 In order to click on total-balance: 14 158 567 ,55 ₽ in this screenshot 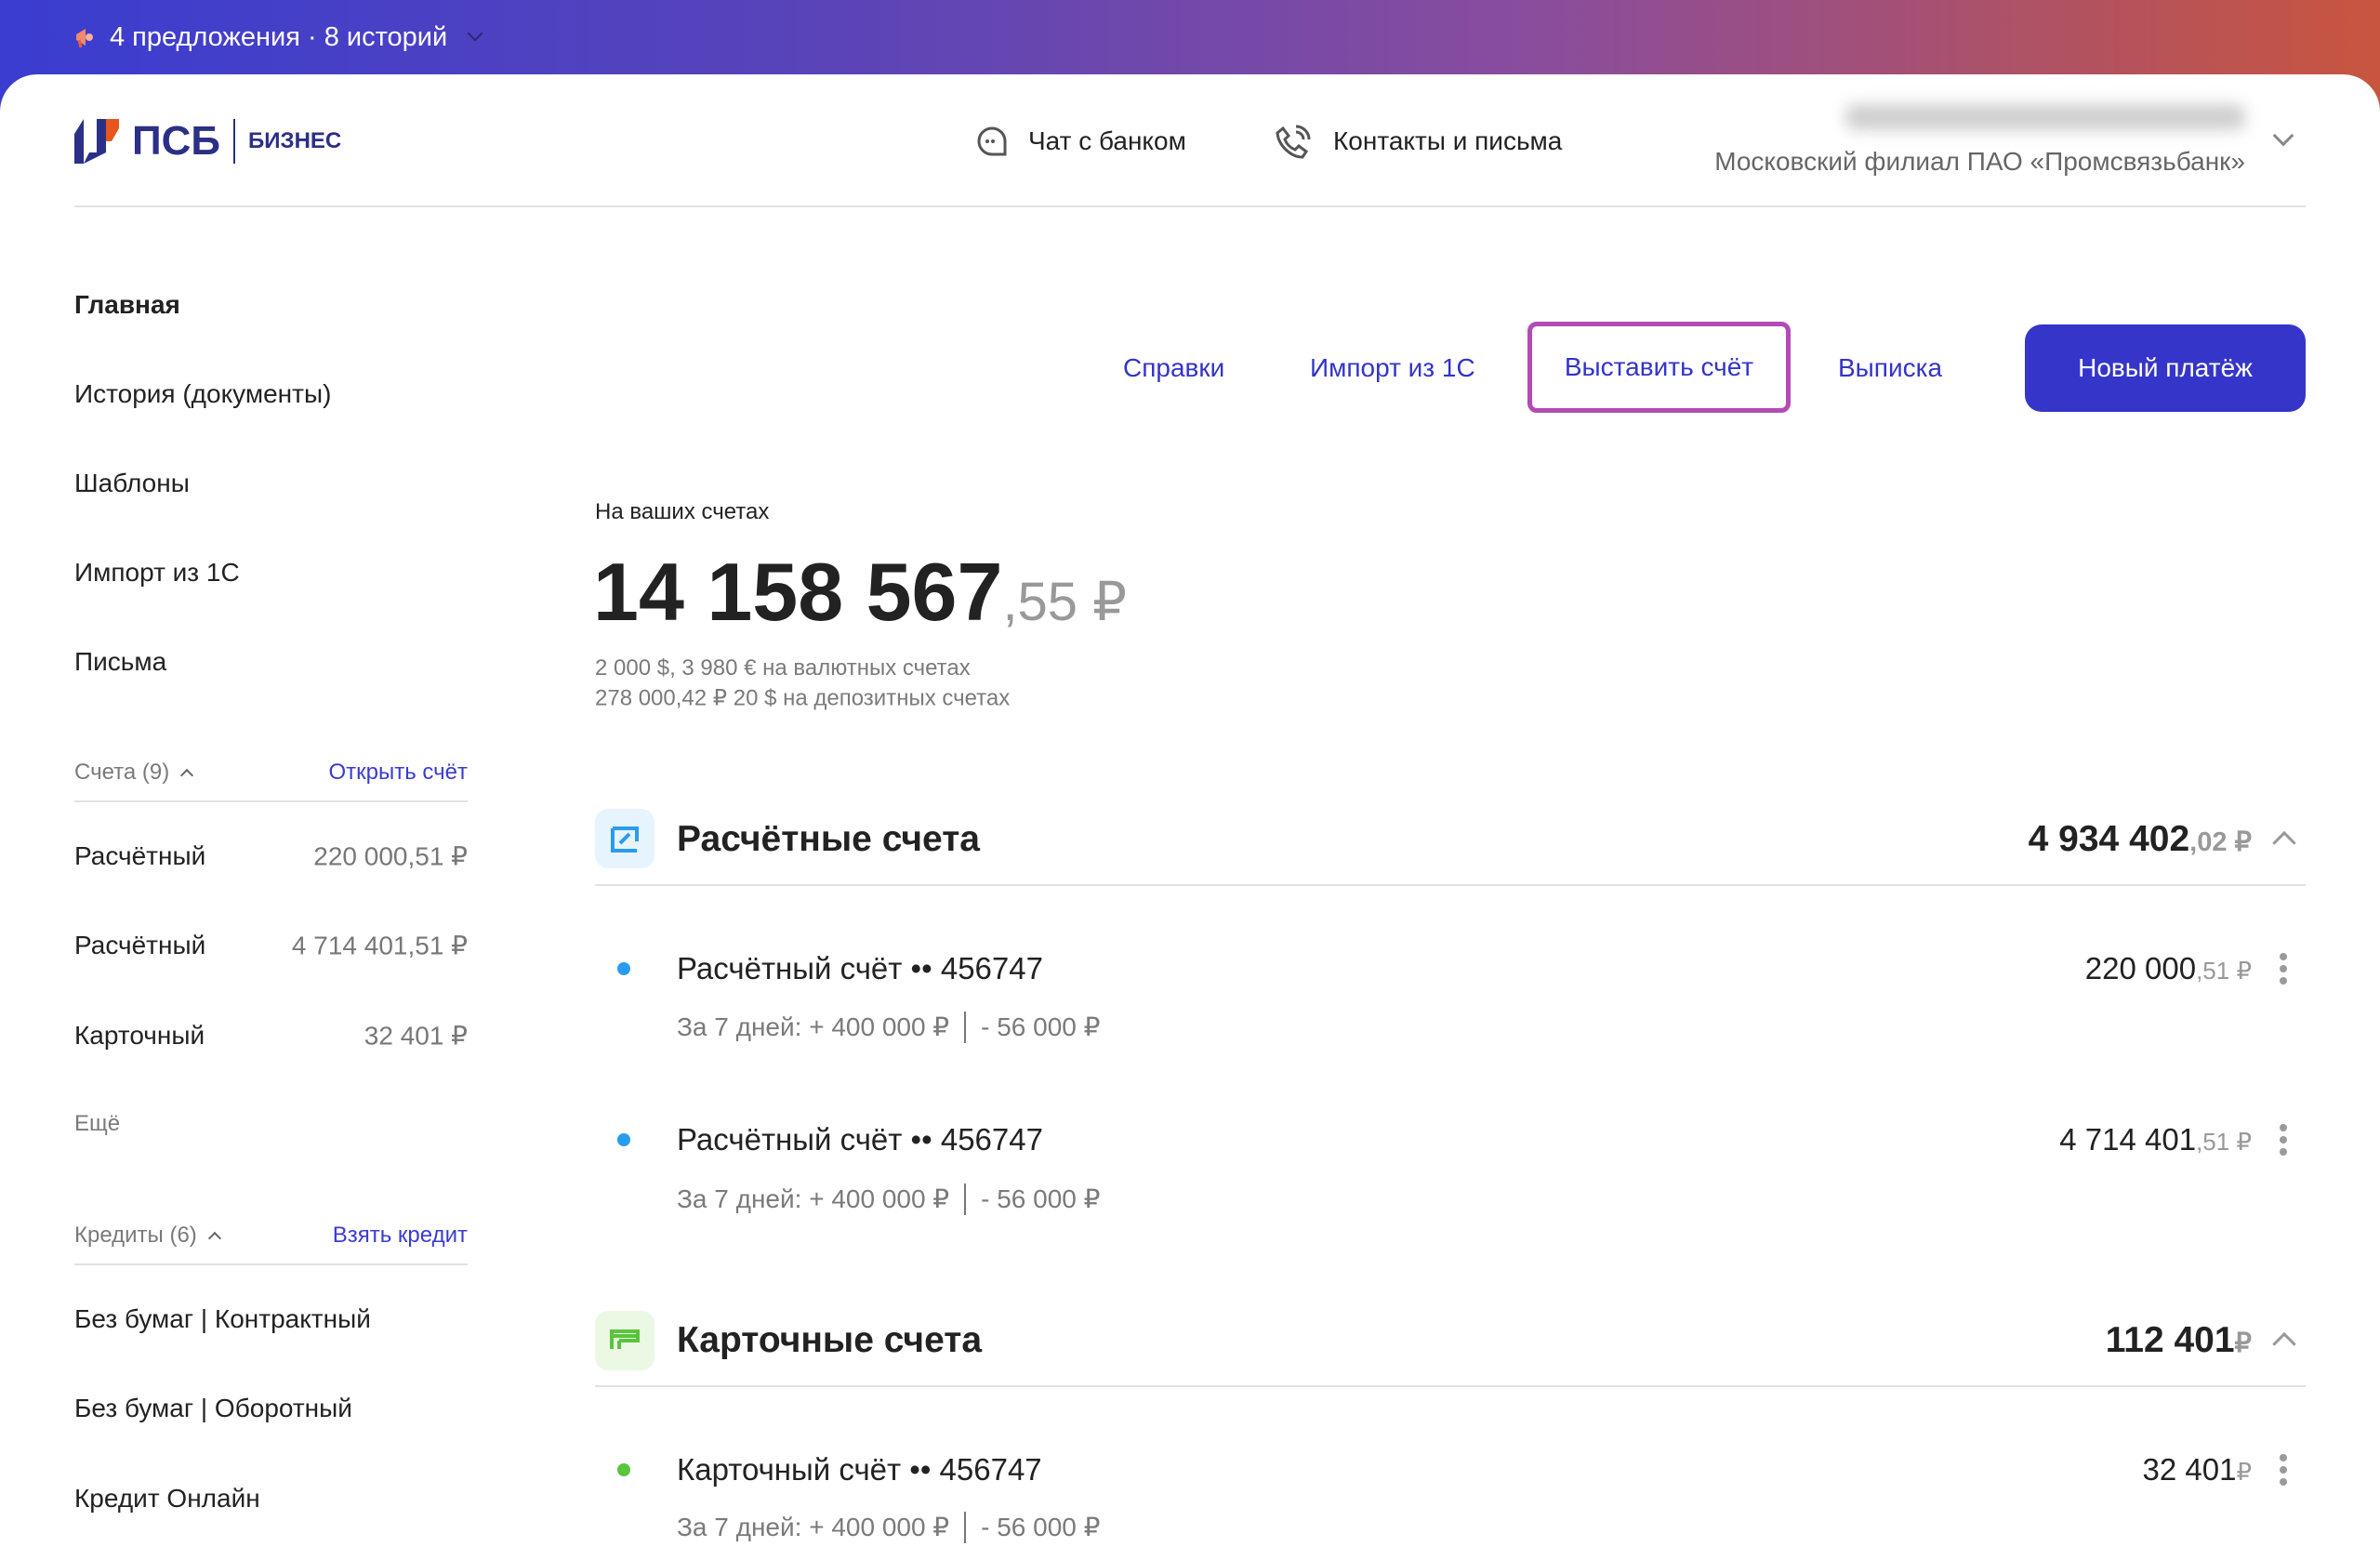, I will do `click(860, 592)`.